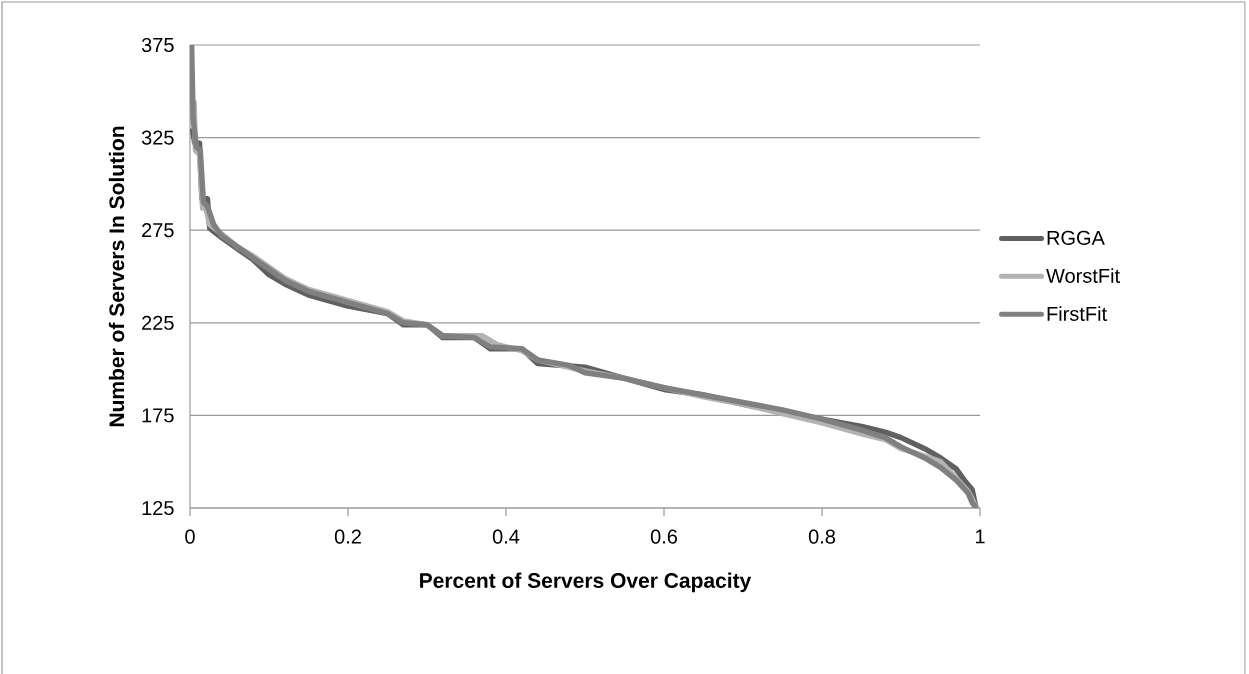 The width and height of the screenshot is (1249, 674). What do you see at coordinates (157, 137) in the screenshot?
I see `y-tick-label: 325` at bounding box center [157, 137].